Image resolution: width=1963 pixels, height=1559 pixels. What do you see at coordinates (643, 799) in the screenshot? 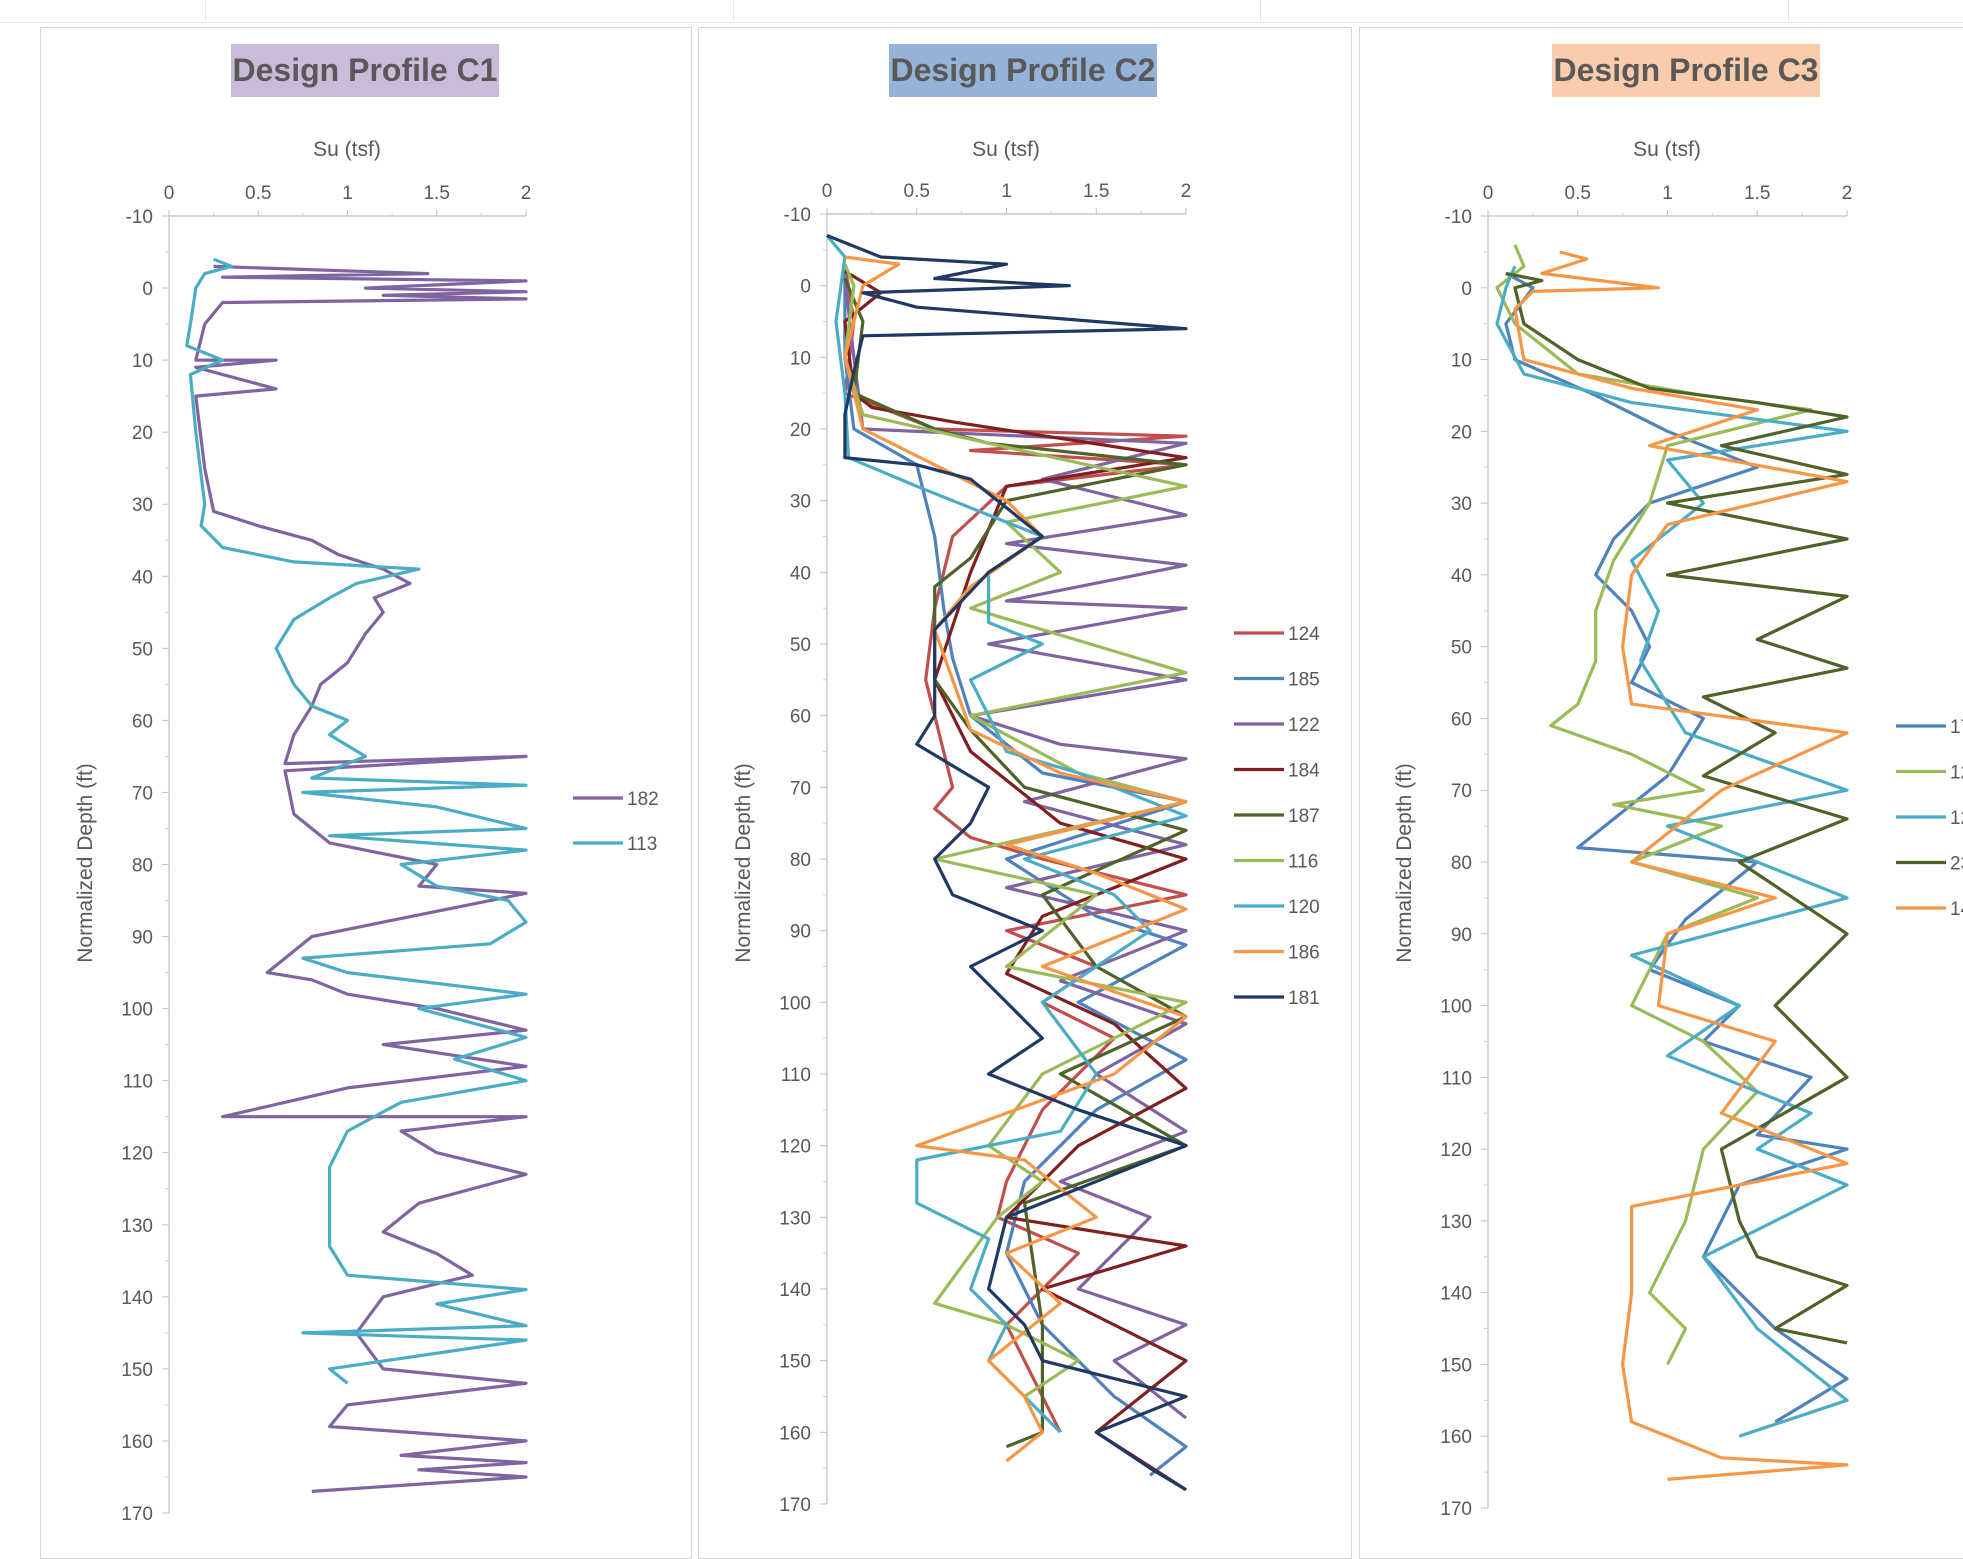
I see `legend-label: 182` at bounding box center [643, 799].